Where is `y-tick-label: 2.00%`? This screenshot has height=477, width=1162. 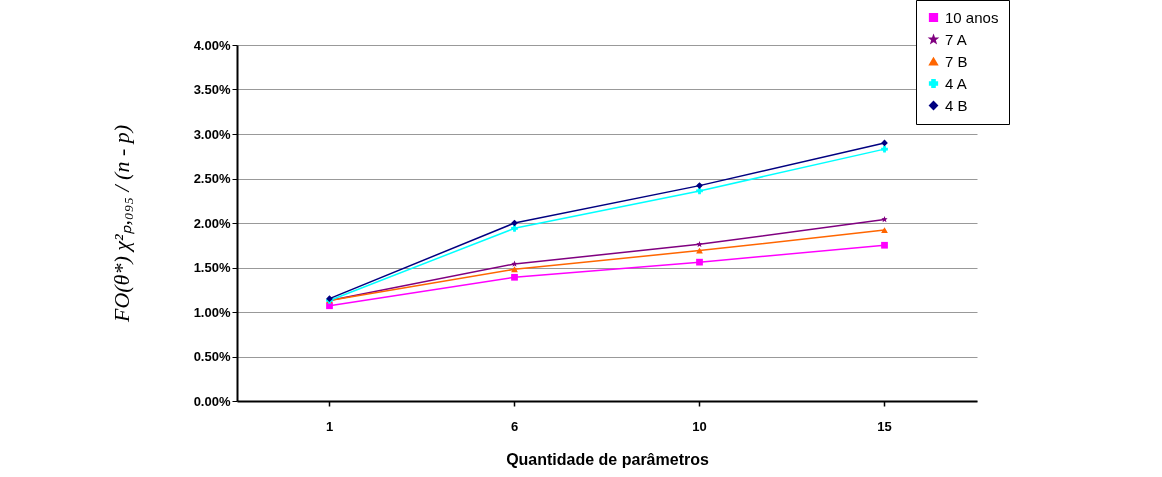 y-tick-label: 2.00% is located at coordinates (212, 223).